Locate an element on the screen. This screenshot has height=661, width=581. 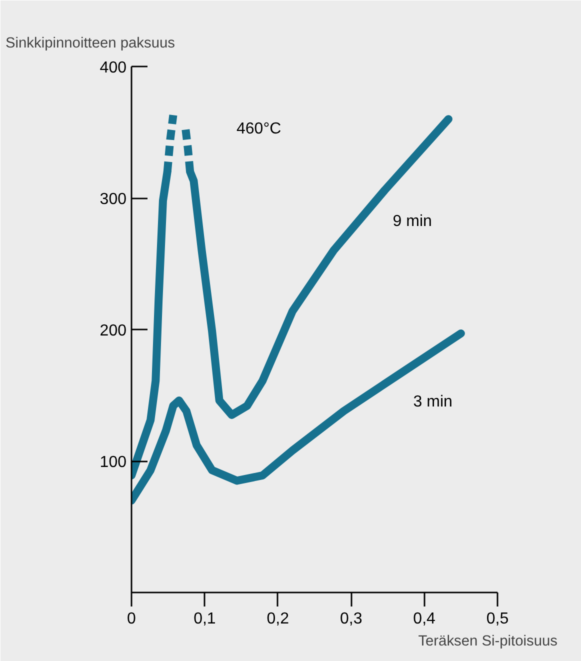
annotation: 460°C is located at coordinates (259, 129).